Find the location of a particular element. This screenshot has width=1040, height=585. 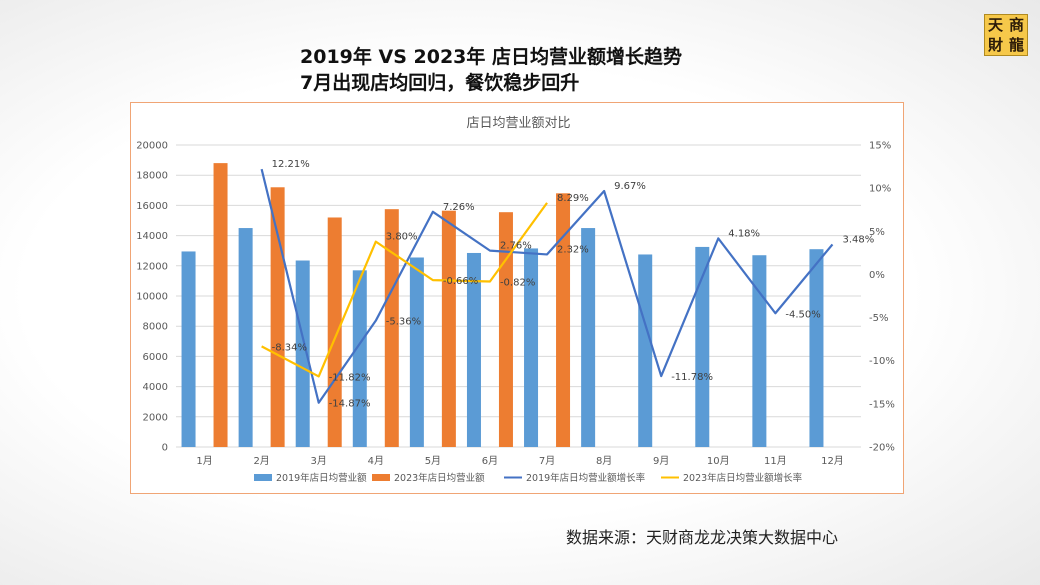

y-right-tick-label: -10% is located at coordinates (882, 361).